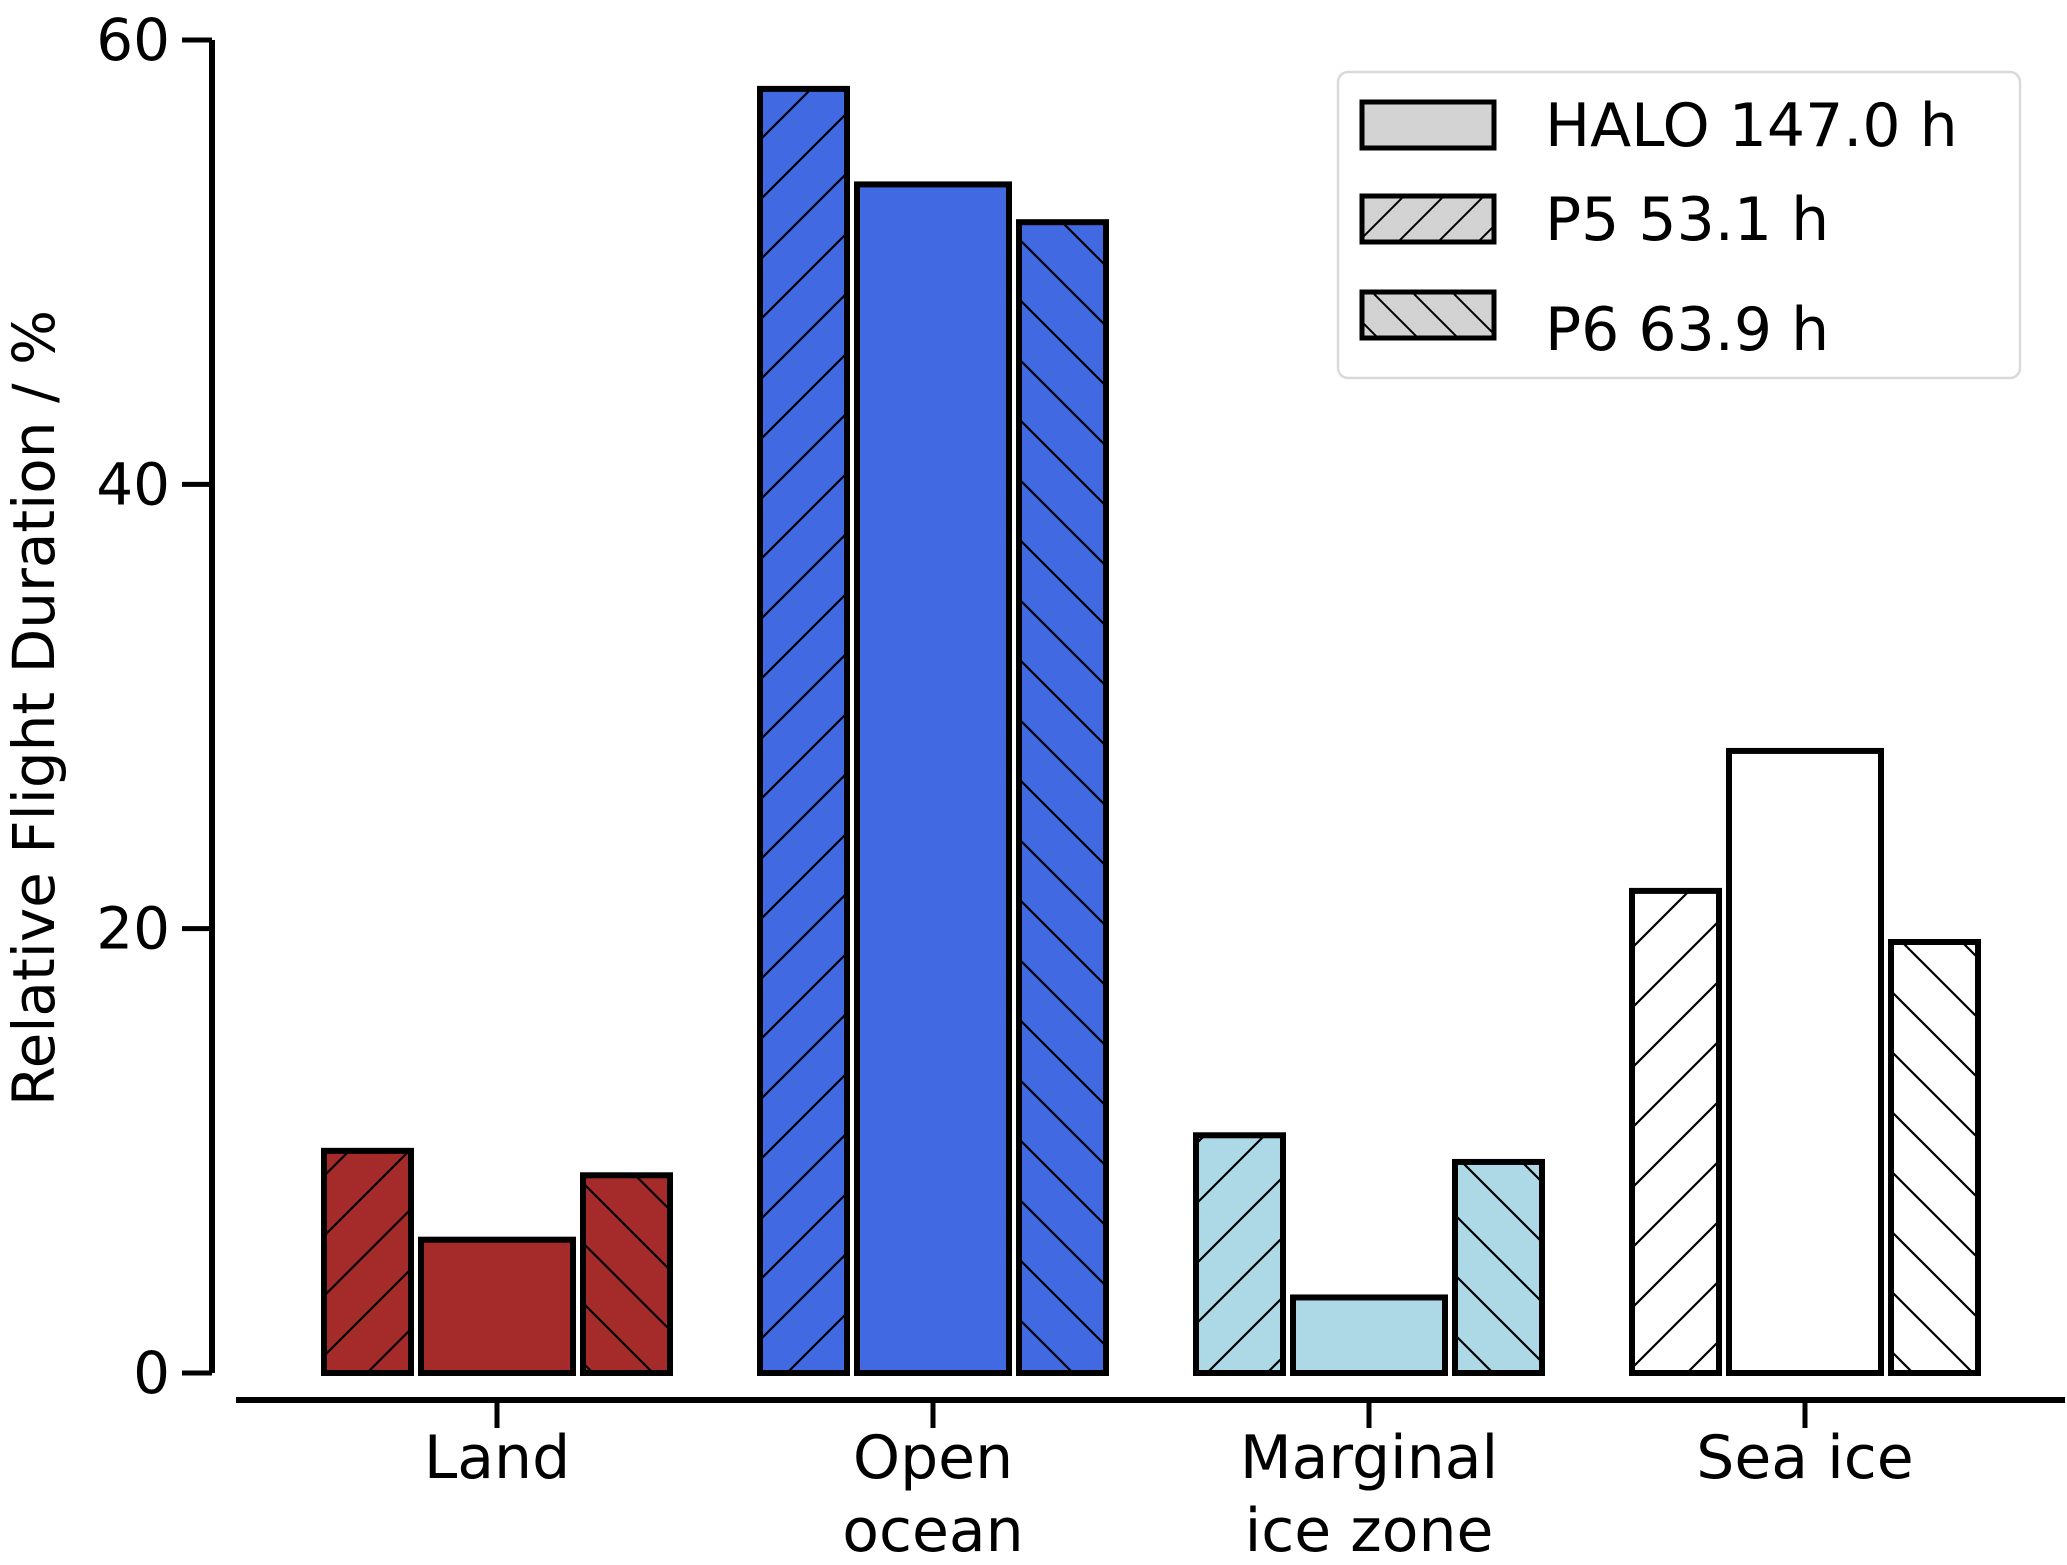 The height and width of the screenshot is (1565, 2067). What do you see at coordinates (1804, 1458) in the screenshot?
I see `x-tick-label: Sea ice` at bounding box center [1804, 1458].